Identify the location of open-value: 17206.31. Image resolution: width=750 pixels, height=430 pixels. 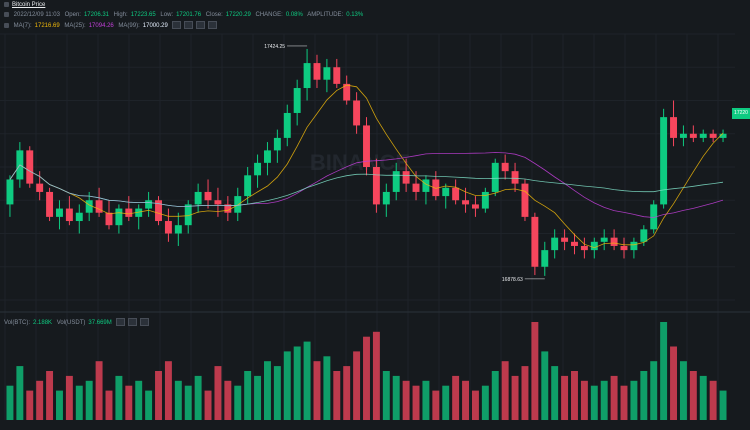
(96, 15).